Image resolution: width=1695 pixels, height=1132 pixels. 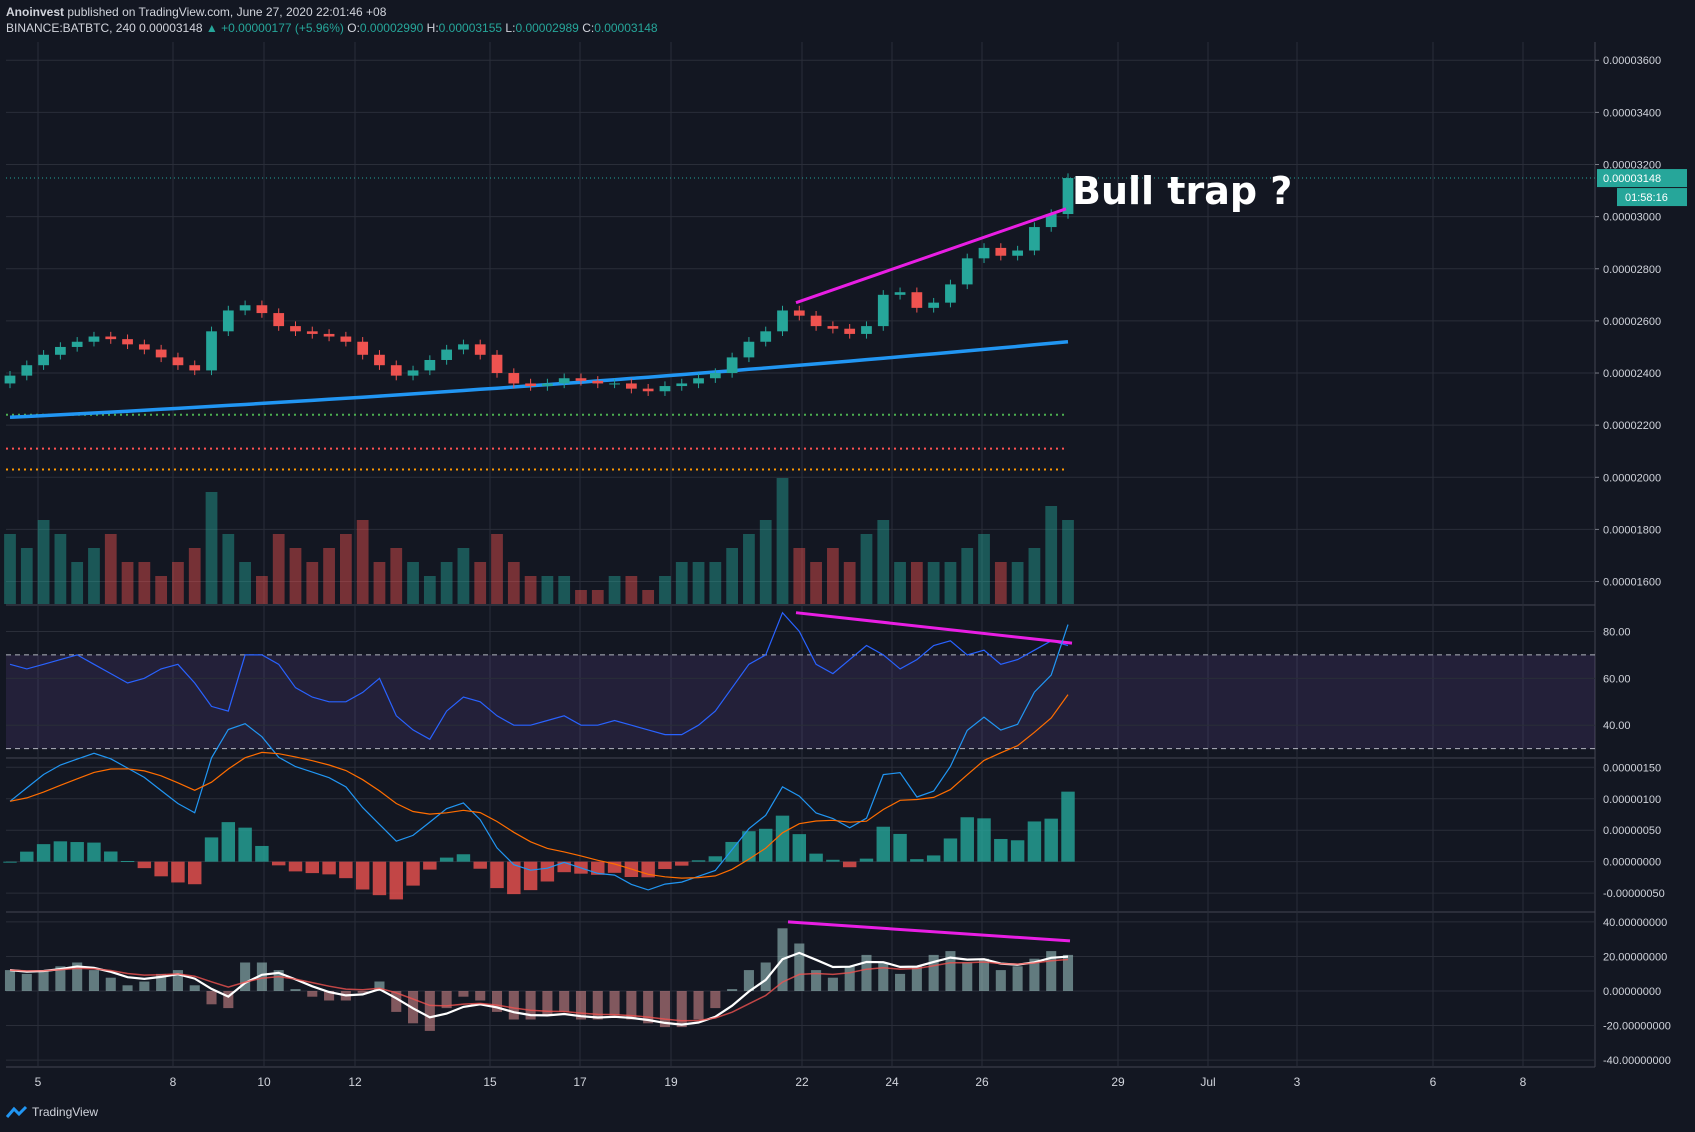 What do you see at coordinates (1632, 530) in the screenshot?
I see `price-tick-label: 0.00001800` at bounding box center [1632, 530].